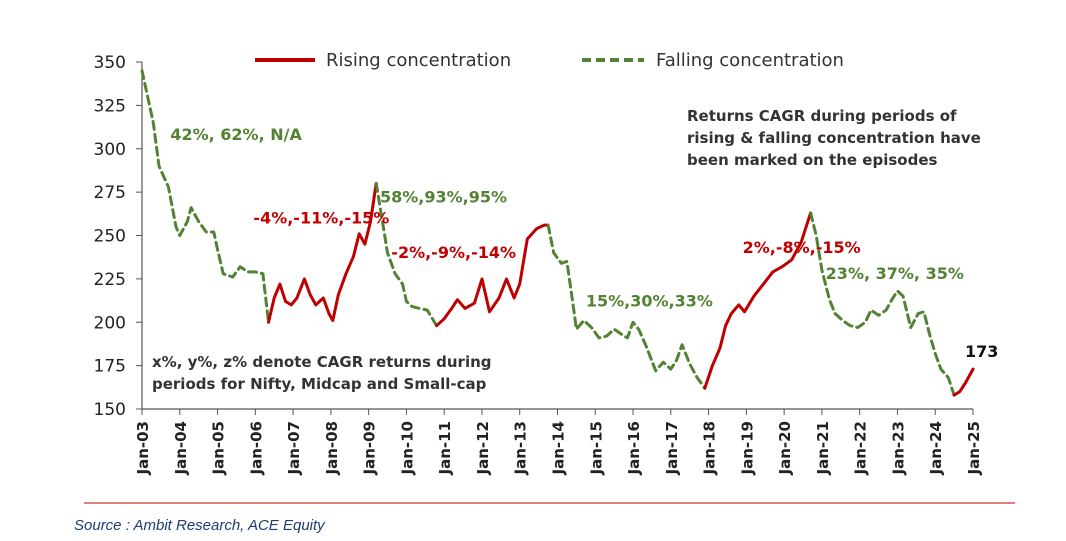 The width and height of the screenshot is (1066, 541). What do you see at coordinates (802, 247) in the screenshot?
I see `cagr-annotation: 2%,-8%,-15%` at bounding box center [802, 247].